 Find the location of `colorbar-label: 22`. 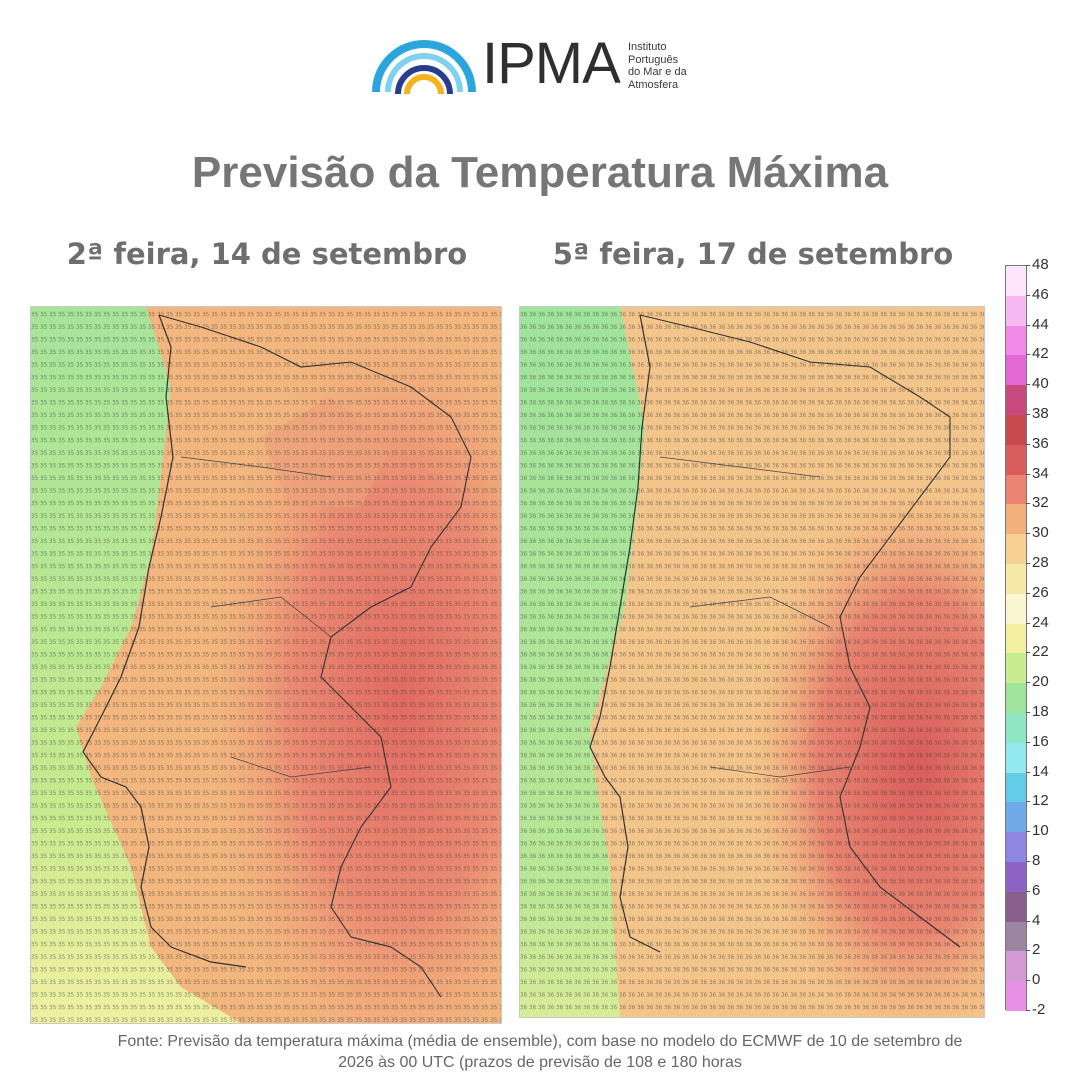

colorbar-label: 22 is located at coordinates (1040, 652).